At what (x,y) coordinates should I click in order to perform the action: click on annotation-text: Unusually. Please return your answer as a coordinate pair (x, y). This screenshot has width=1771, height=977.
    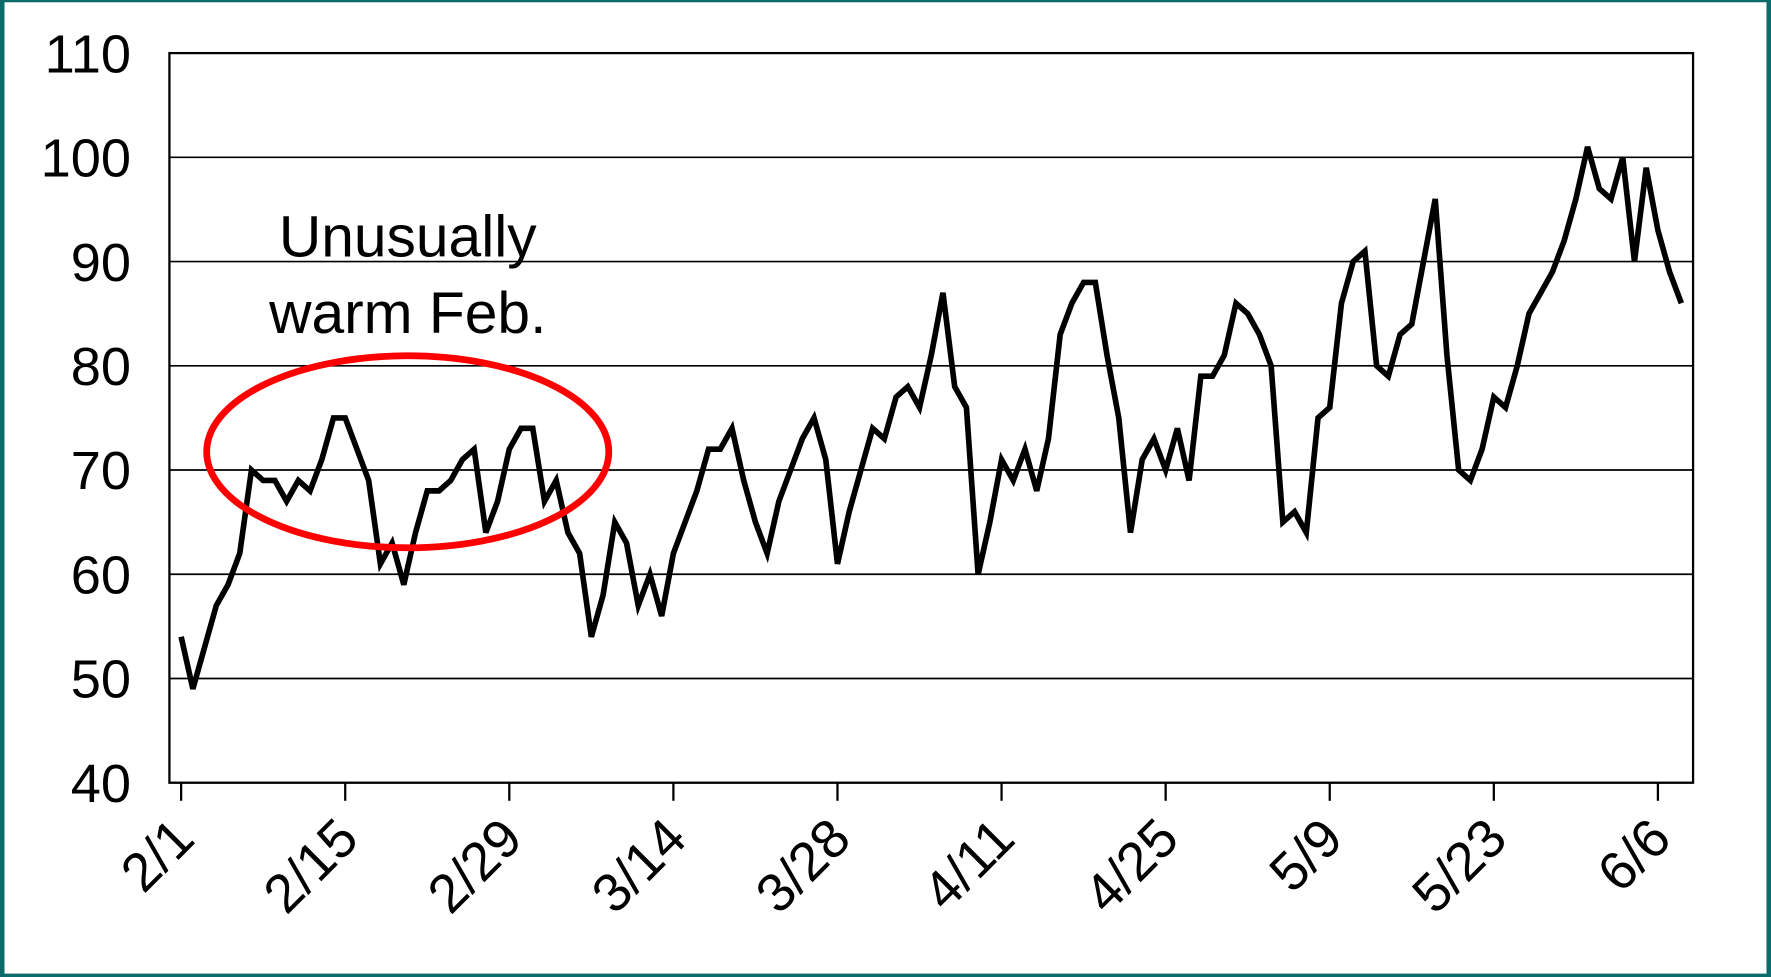
    Looking at the image, I should click on (408, 236).